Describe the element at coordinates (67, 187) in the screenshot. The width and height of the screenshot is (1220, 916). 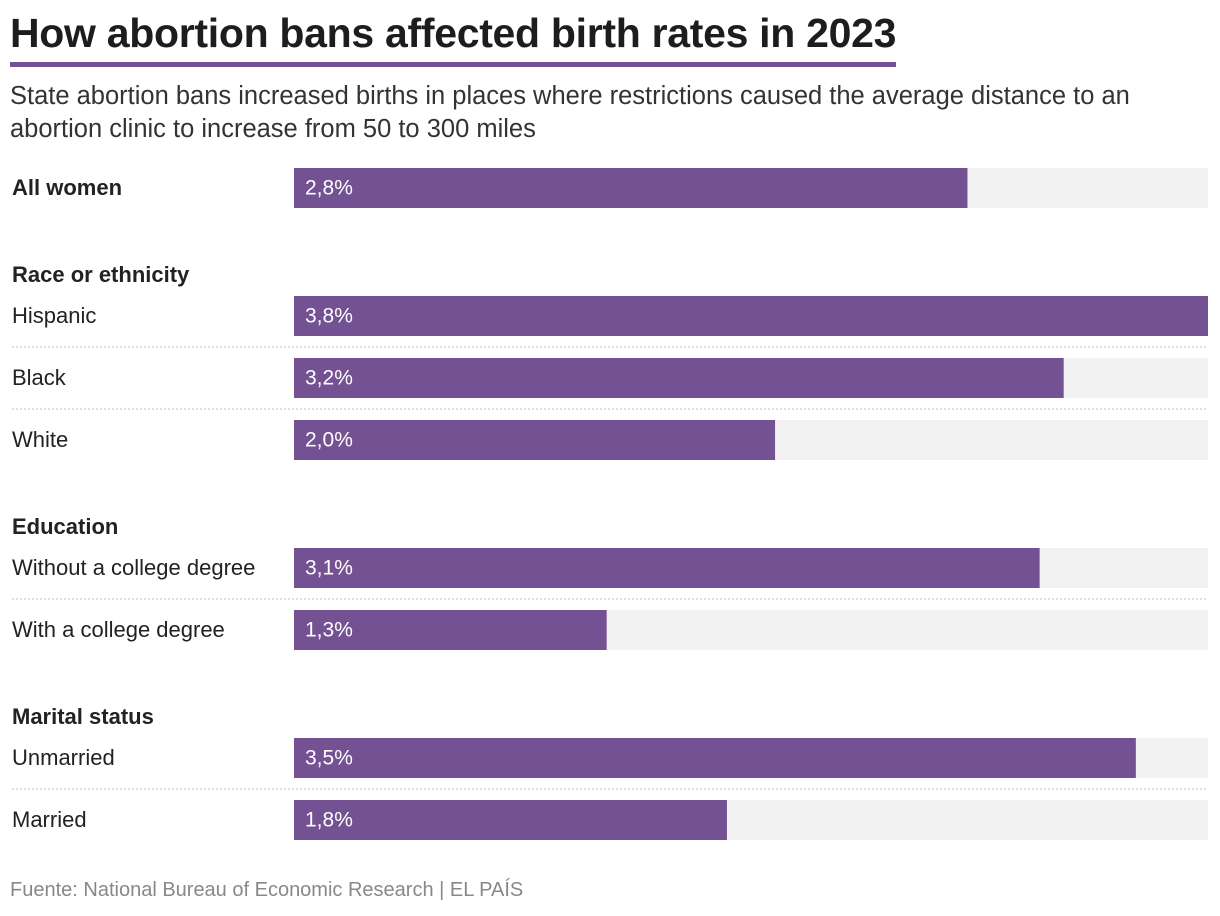
I see `category-label: All women` at that location.